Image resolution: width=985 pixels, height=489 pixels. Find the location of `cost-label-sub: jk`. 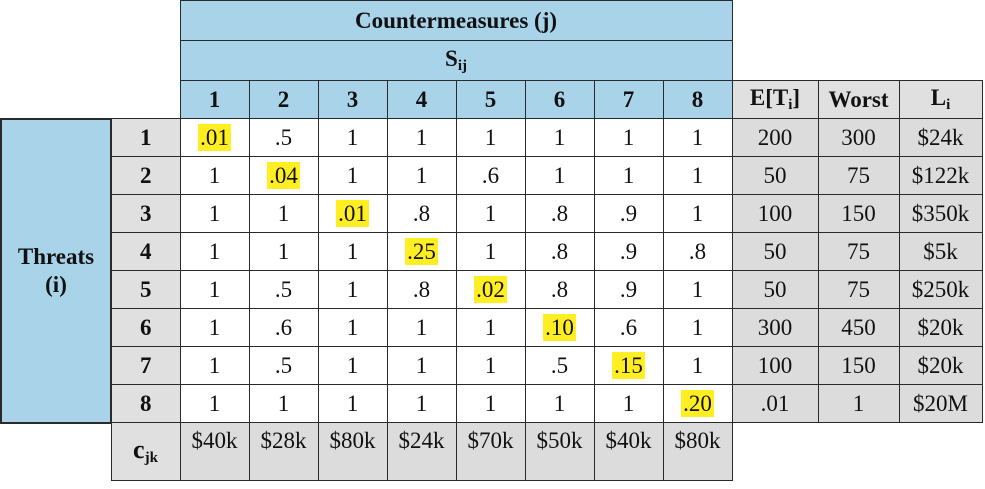

cost-label-sub: jk is located at coordinates (151, 458).